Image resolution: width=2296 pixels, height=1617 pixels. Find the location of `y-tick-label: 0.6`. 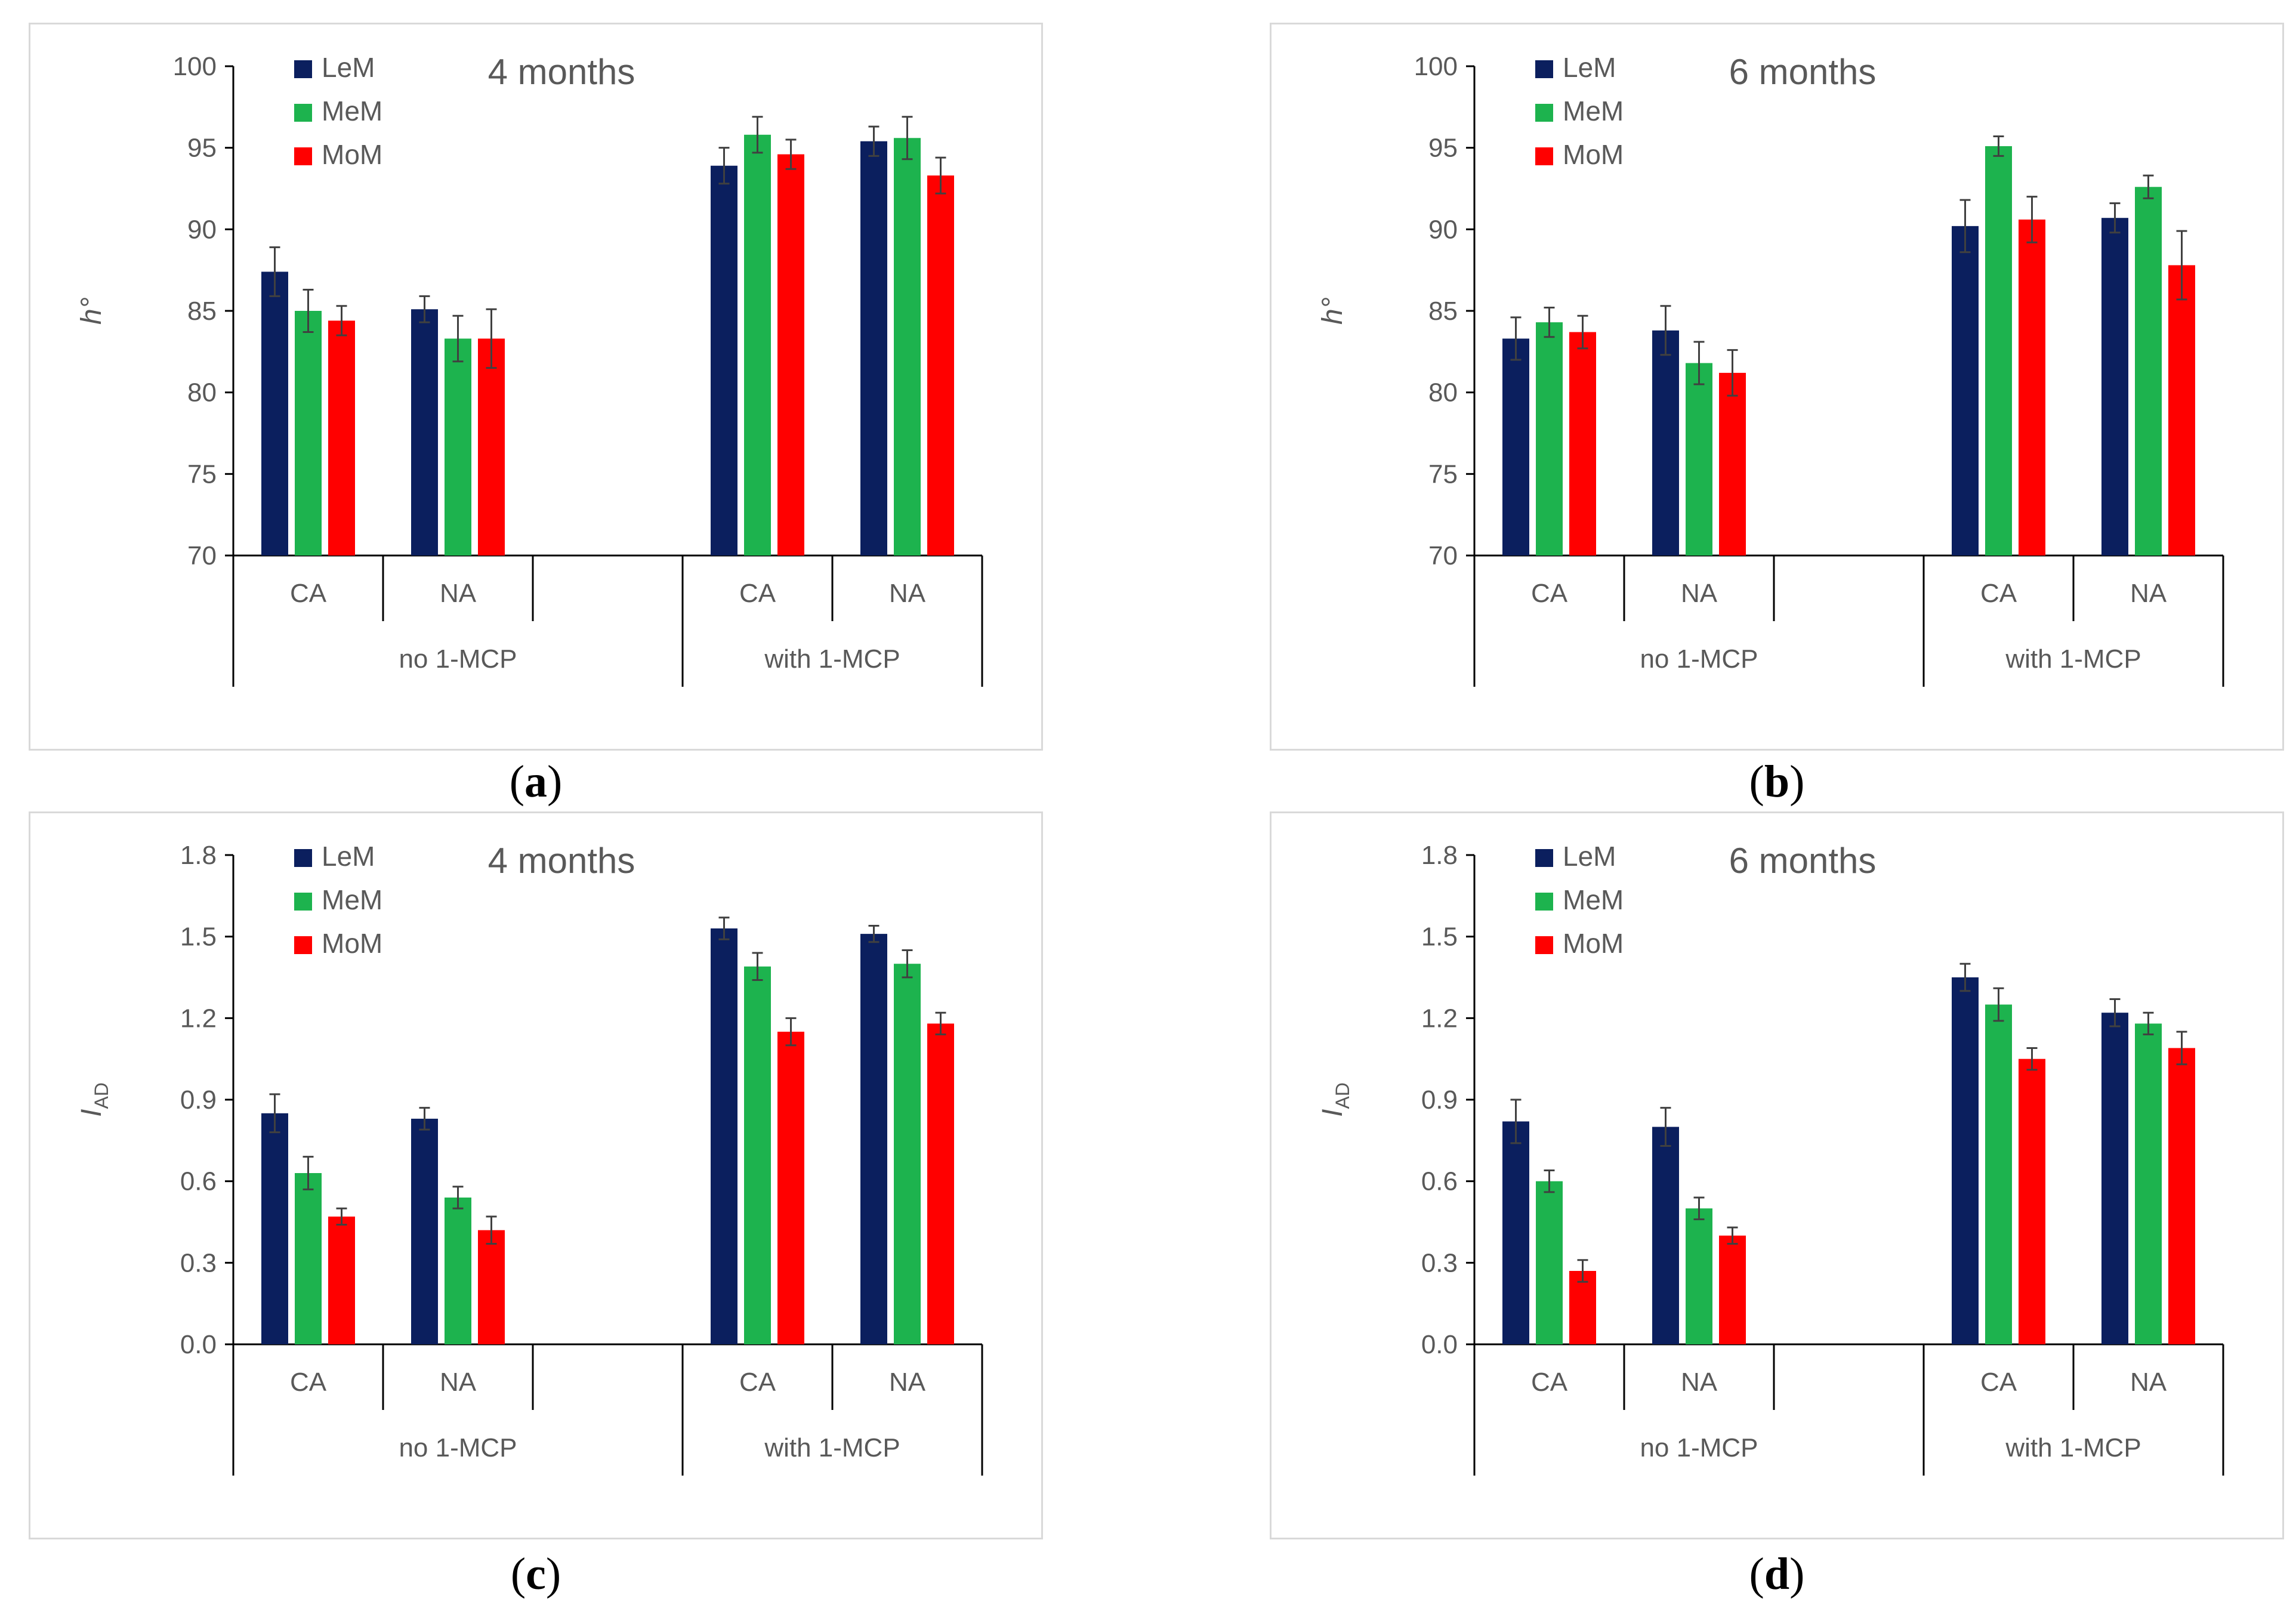

y-tick-label: 0.6 is located at coordinates (1439, 1181).